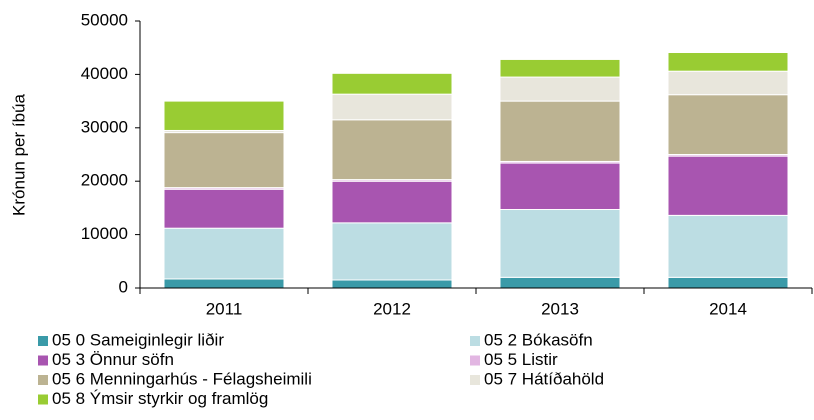  Describe the element at coordinates (728, 308) in the screenshot. I see `x-tick-label: 2014` at that location.